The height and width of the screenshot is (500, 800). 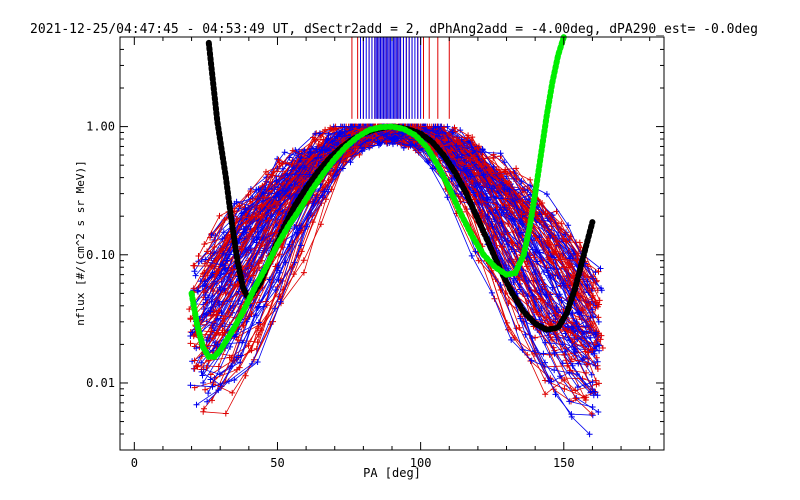 I want to click on y-tick-label: 0.10, so click(x=100, y=255).